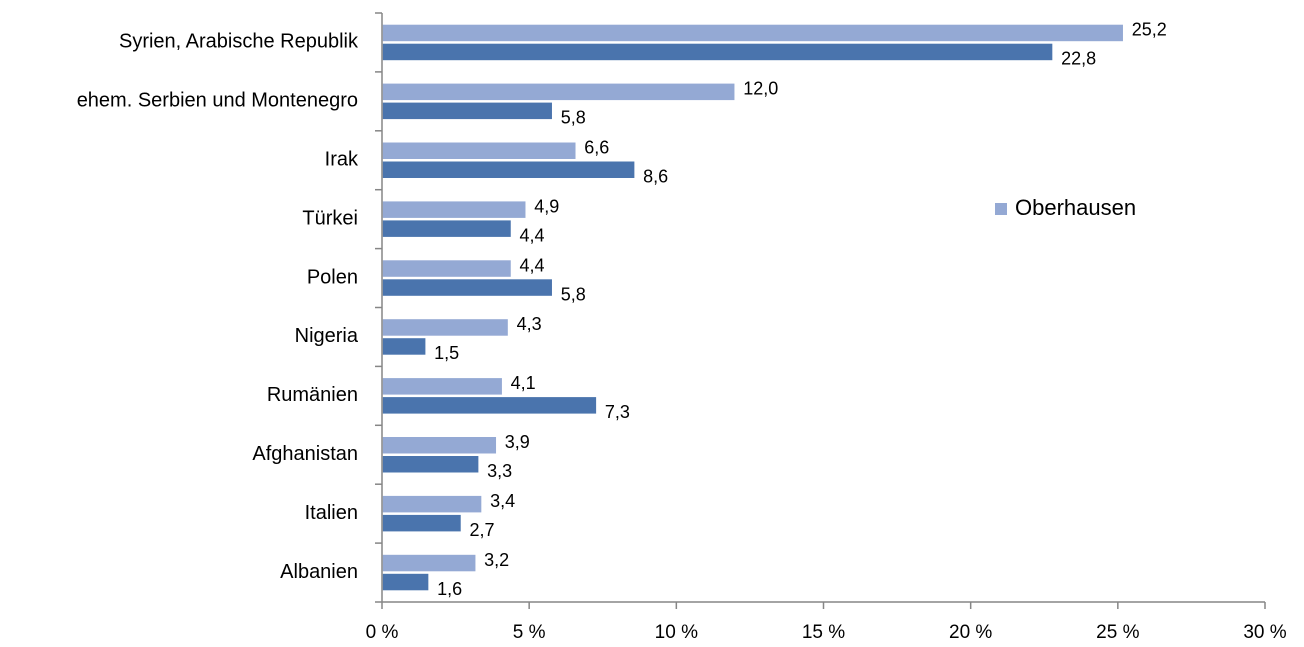  What do you see at coordinates (529, 324) in the screenshot?
I see `data-label-series1-5: 4,3` at bounding box center [529, 324].